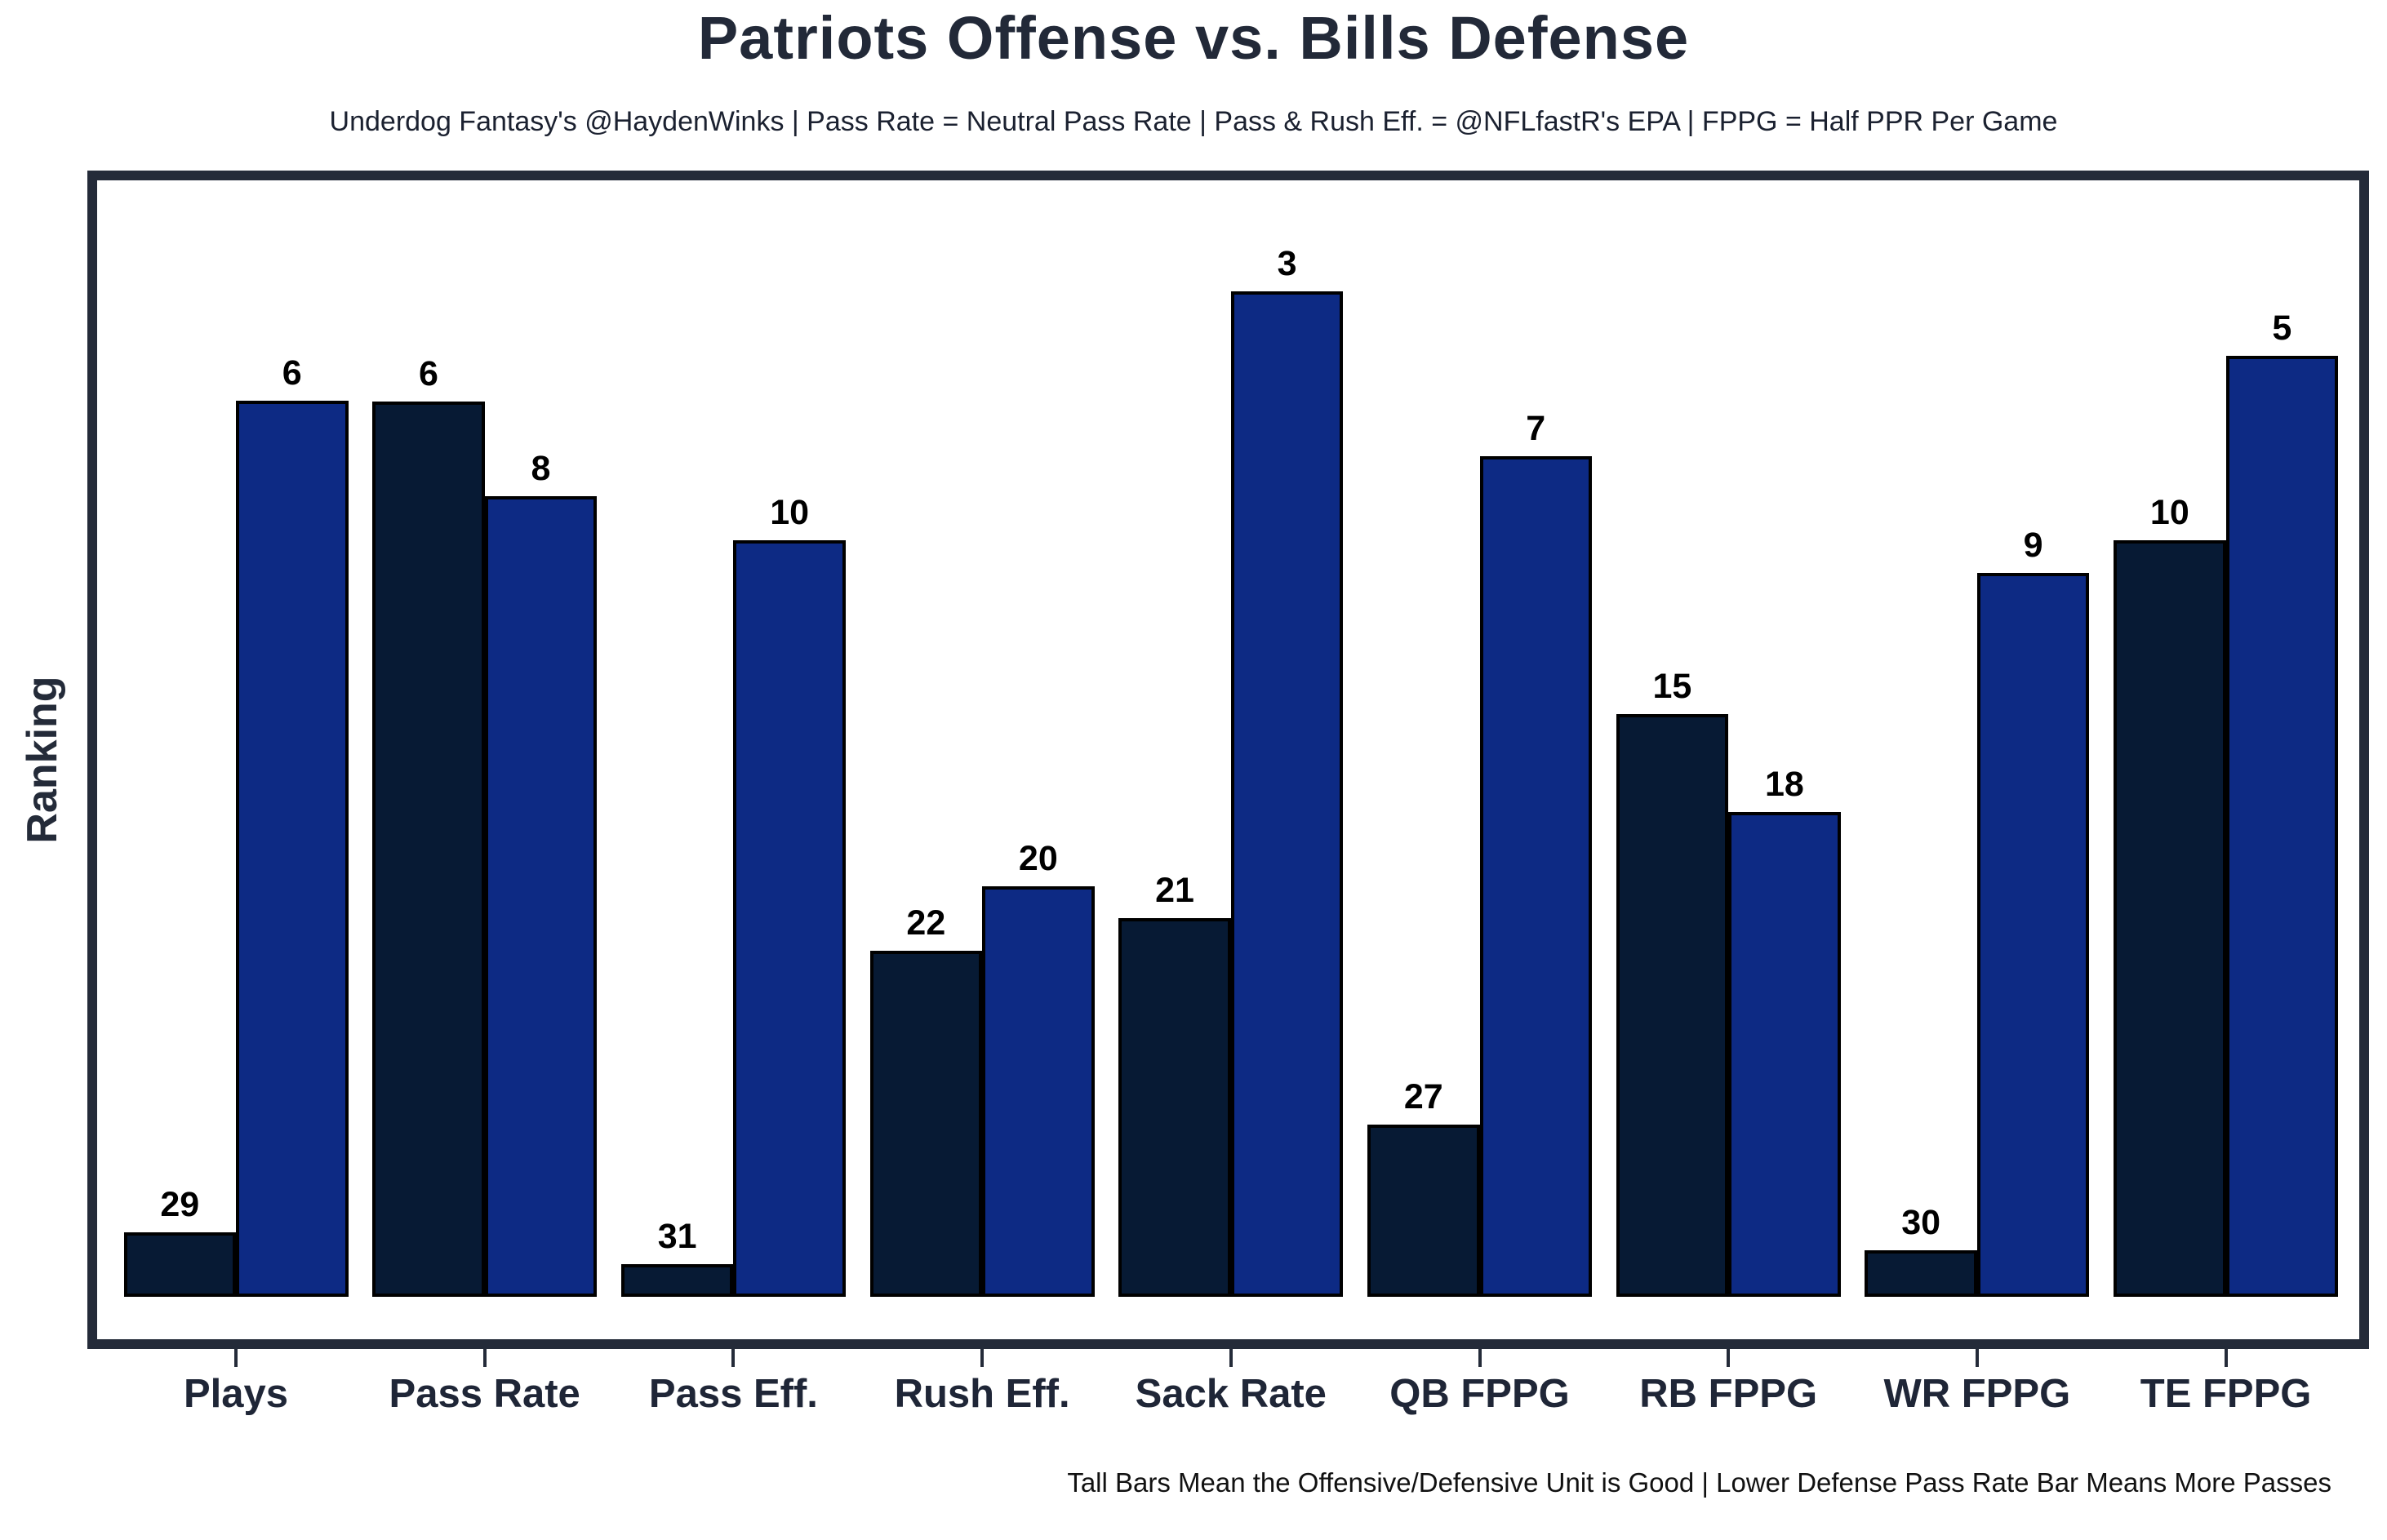 The width and height of the screenshot is (2387, 1540). What do you see at coordinates (1174, 890) in the screenshot?
I see `offense-rank-label: 21` at bounding box center [1174, 890].